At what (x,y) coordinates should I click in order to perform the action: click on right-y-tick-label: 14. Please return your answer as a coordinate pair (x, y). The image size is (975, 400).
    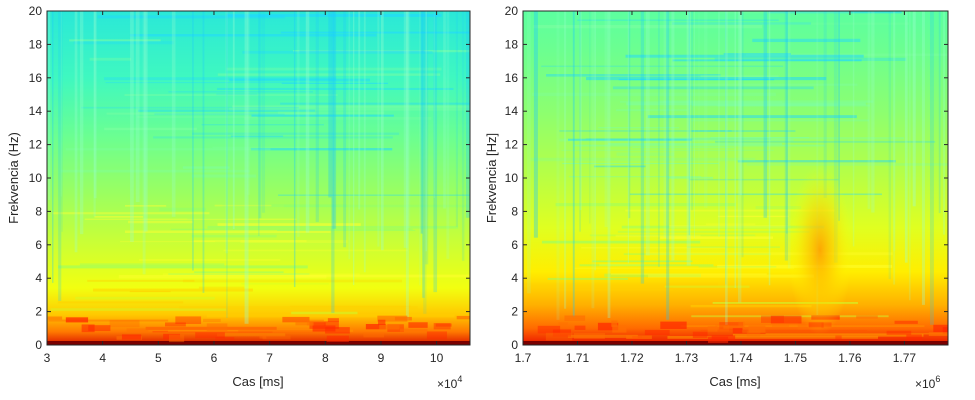
    Looking at the image, I should click on (512, 111).